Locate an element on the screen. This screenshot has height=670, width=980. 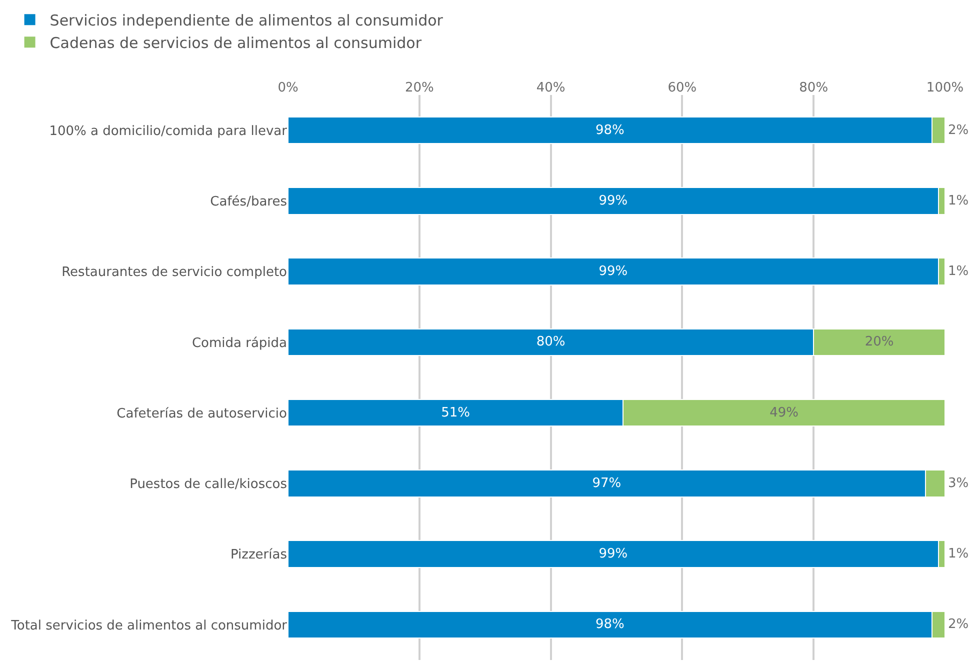
y-tick-label: Comida rápida is located at coordinates (239, 343).